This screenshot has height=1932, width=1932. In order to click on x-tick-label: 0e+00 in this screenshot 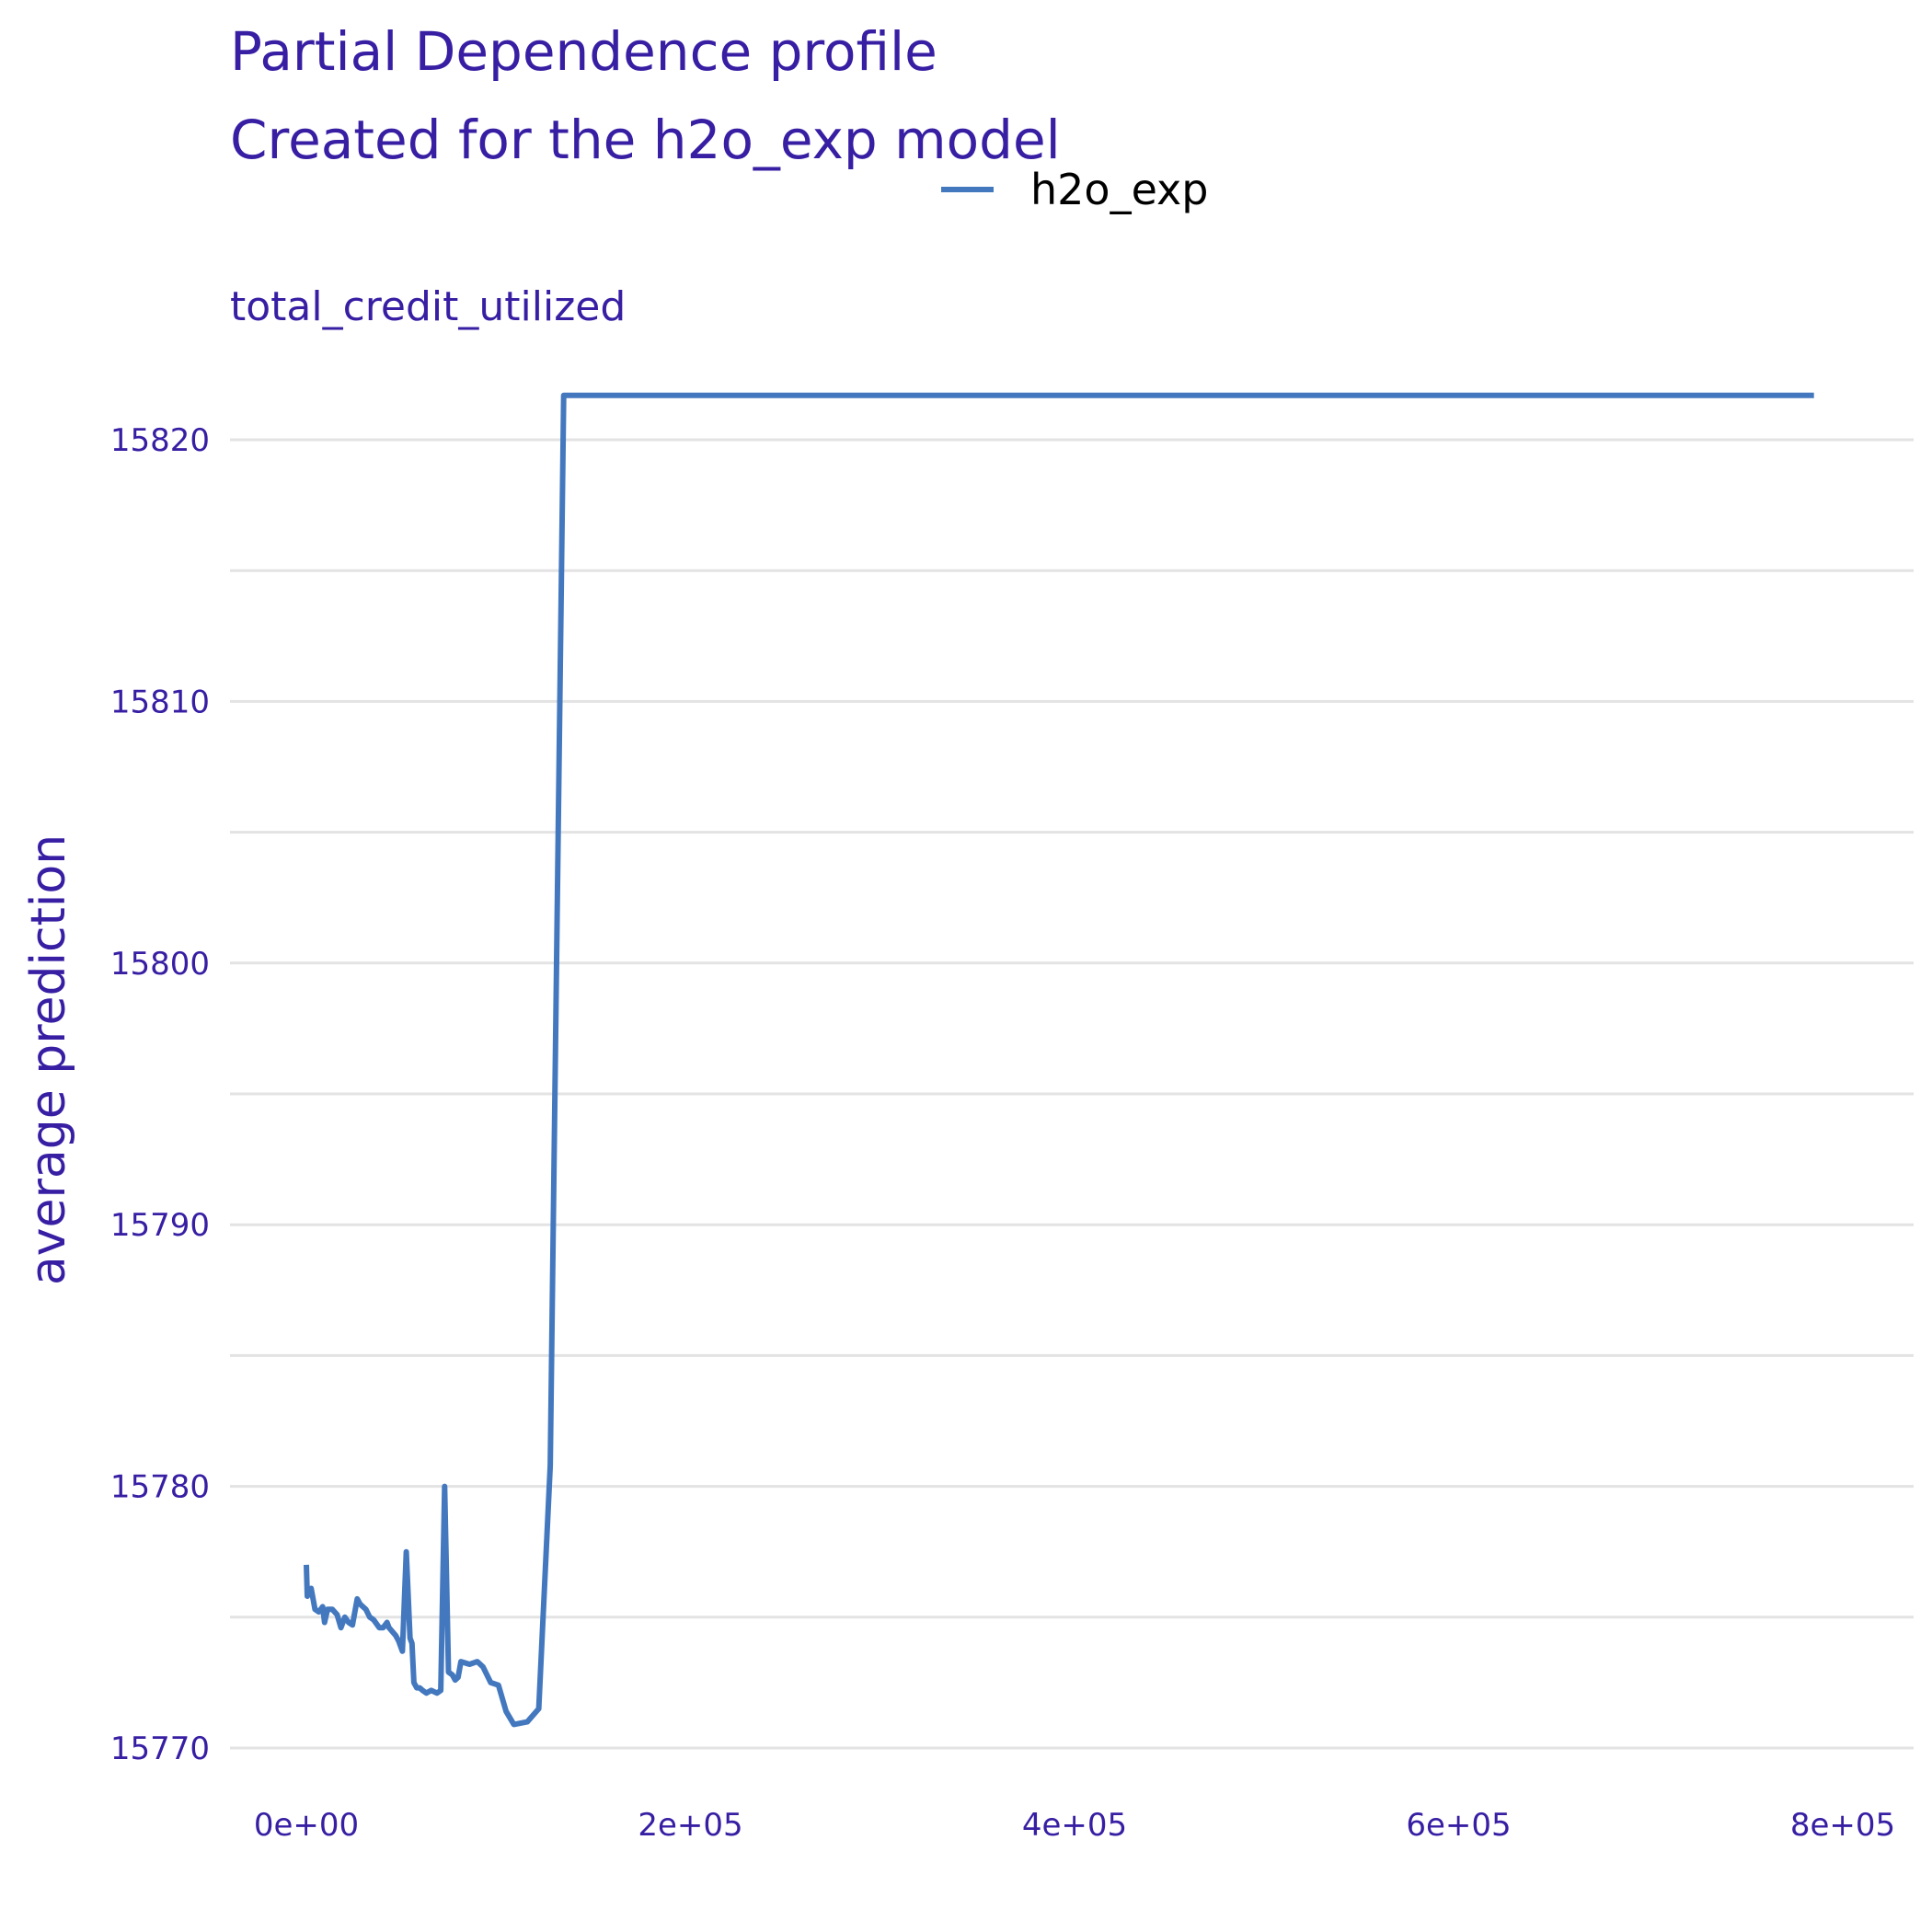, I will do `click(306, 1825)`.